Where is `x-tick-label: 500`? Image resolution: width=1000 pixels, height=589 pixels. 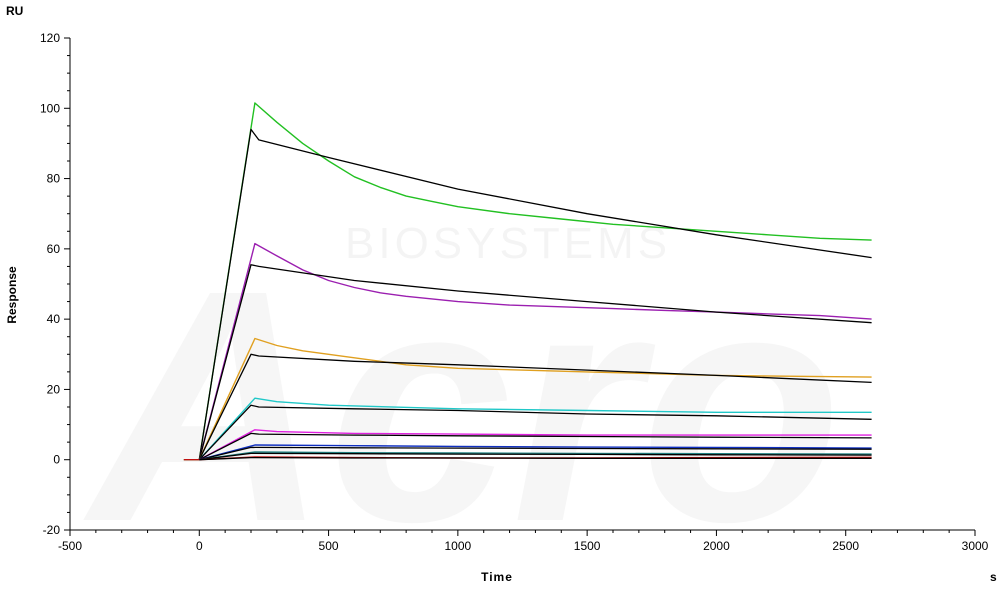 x-tick-label: 500 is located at coordinates (329, 546).